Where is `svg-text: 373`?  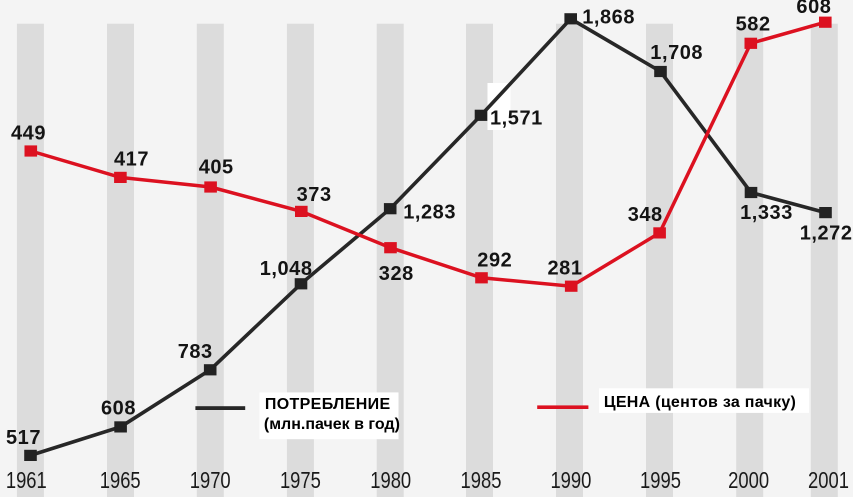
svg-text: 373 is located at coordinates (314, 195).